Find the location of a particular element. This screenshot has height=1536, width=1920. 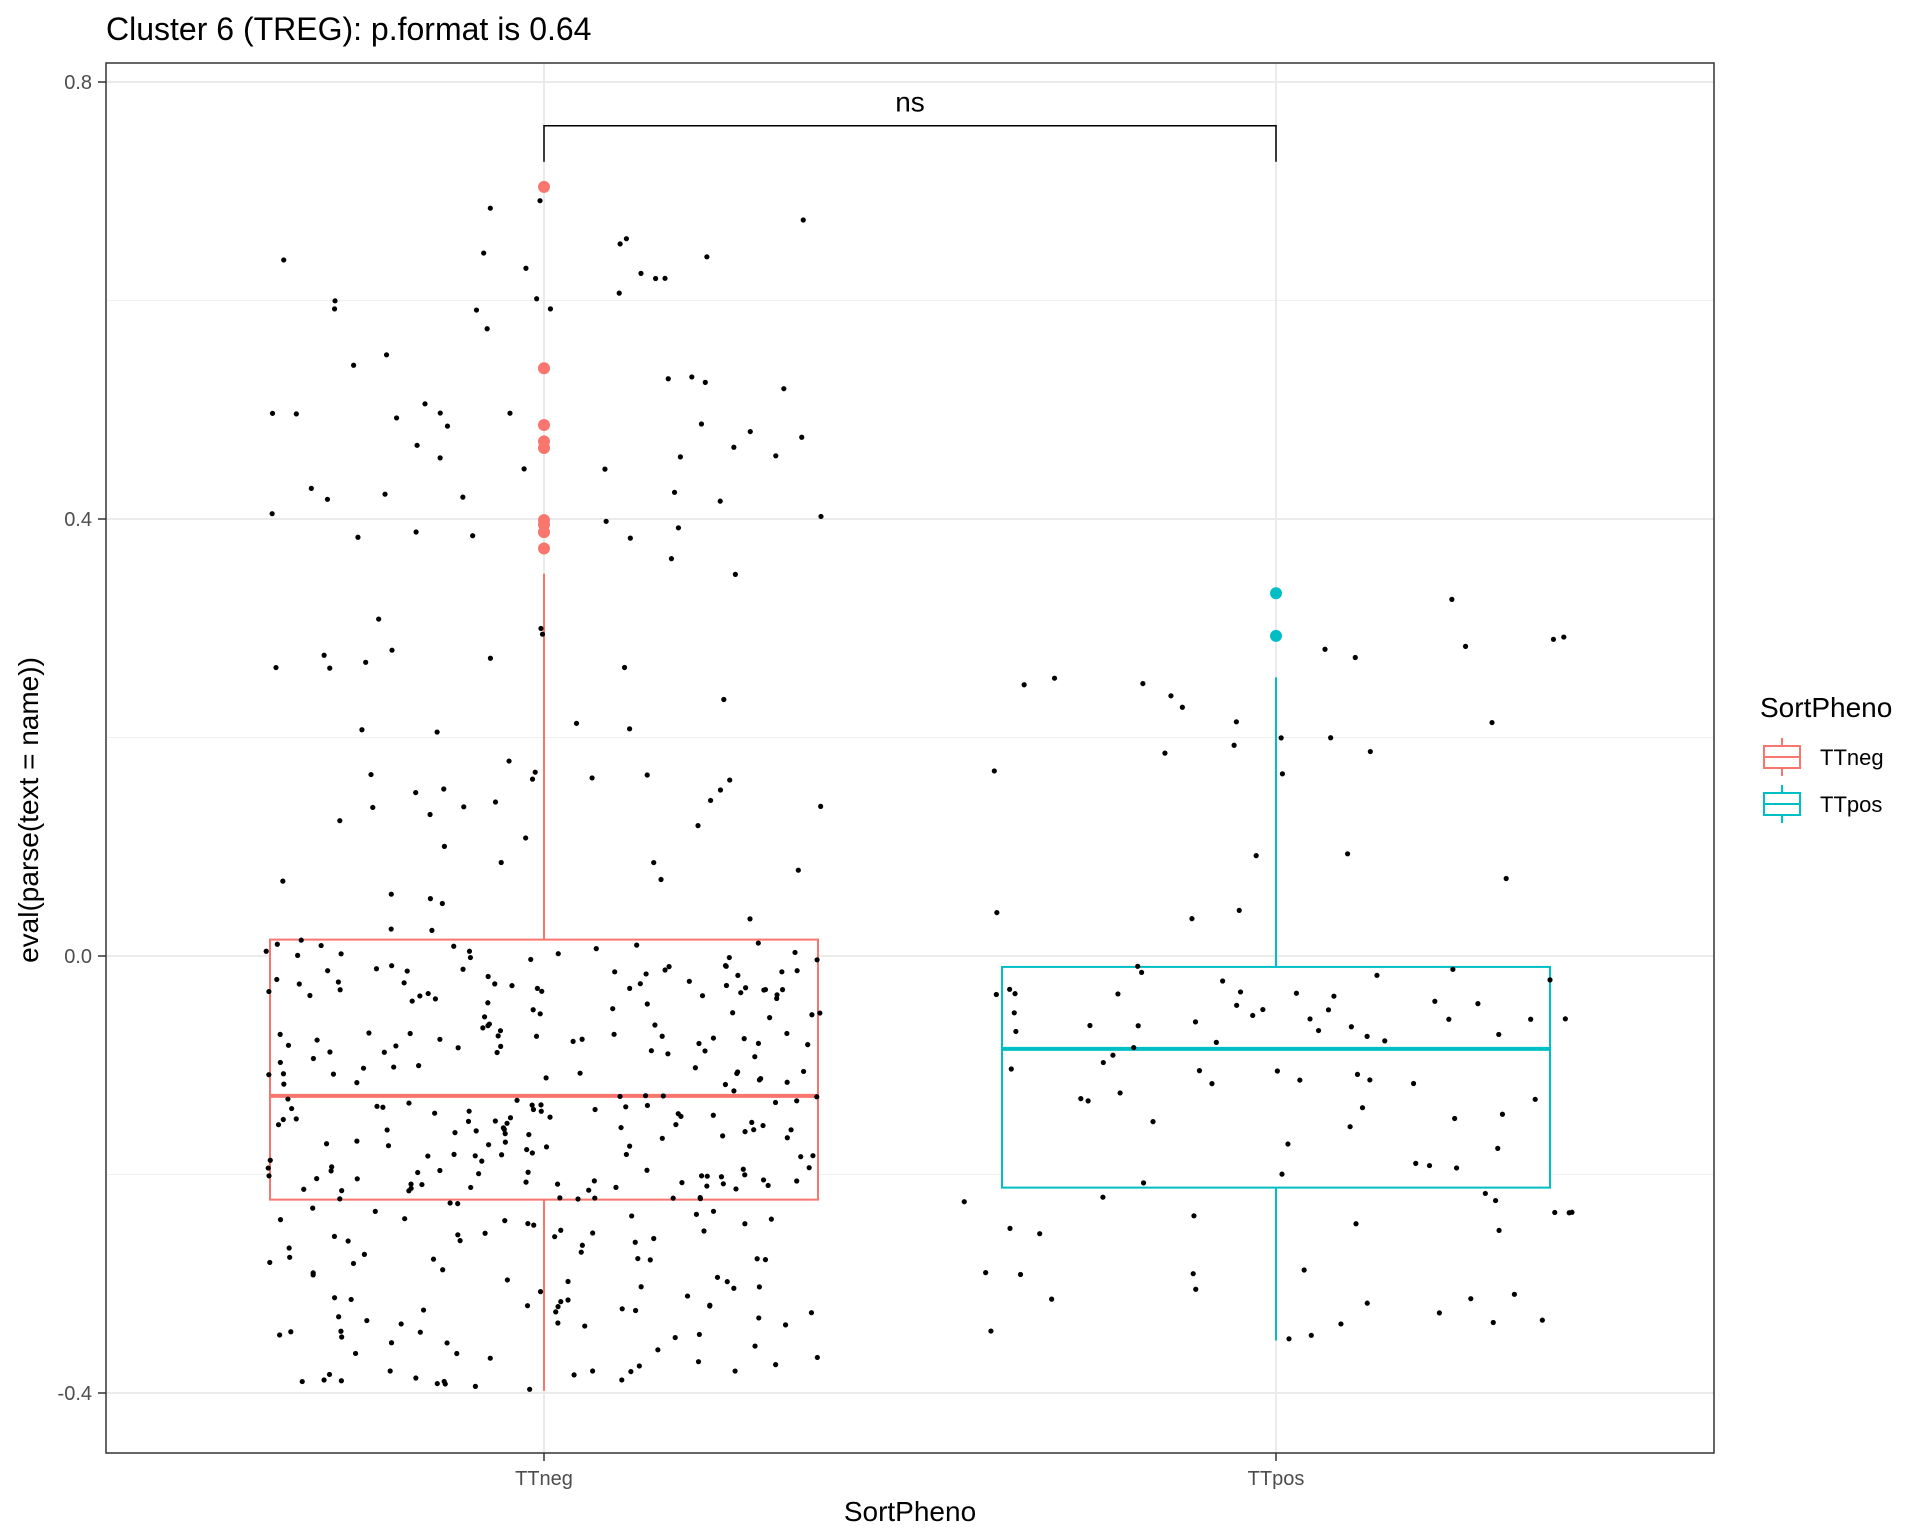

x-tick-label: TTneg is located at coordinates (544, 1479).